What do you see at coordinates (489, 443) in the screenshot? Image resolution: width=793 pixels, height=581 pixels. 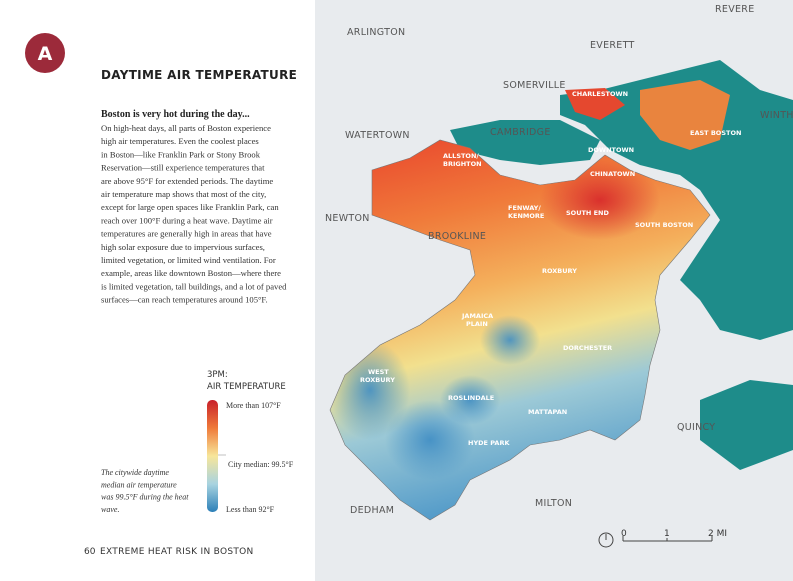 I see `place-label: HYDE PARK` at bounding box center [489, 443].